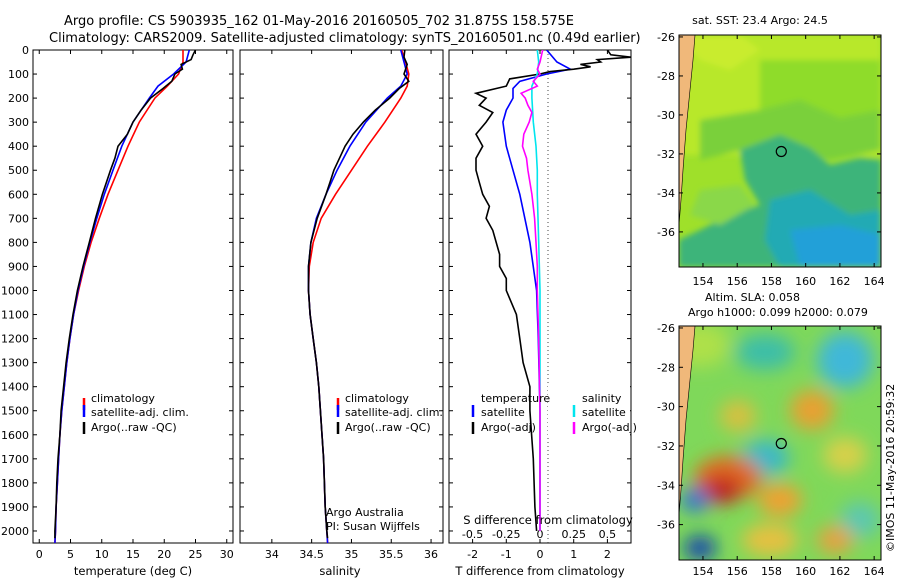  Describe the element at coordinates (18, 218) in the screenshot. I see `depth-tick-label: 700` at that location.